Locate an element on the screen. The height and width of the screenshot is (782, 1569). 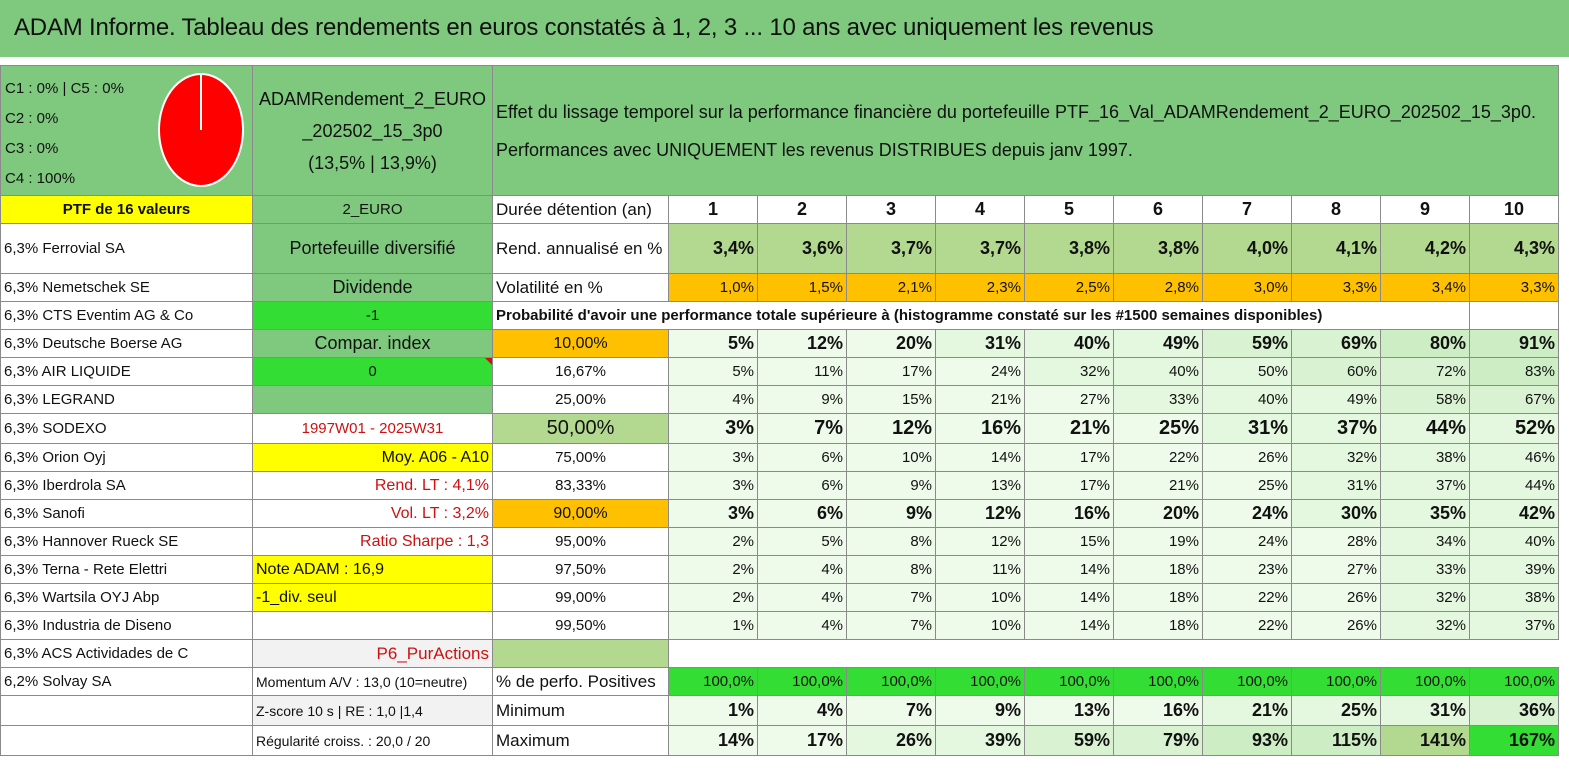
probability-value: 72% is located at coordinates (1425, 371).